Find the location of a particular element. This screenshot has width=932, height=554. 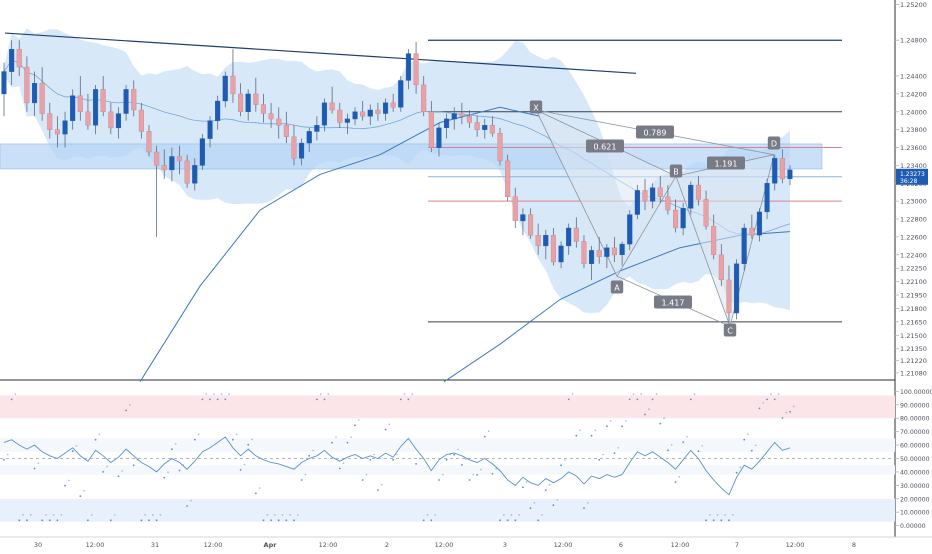

ratio-label-text: 1.191 is located at coordinates (726, 164).